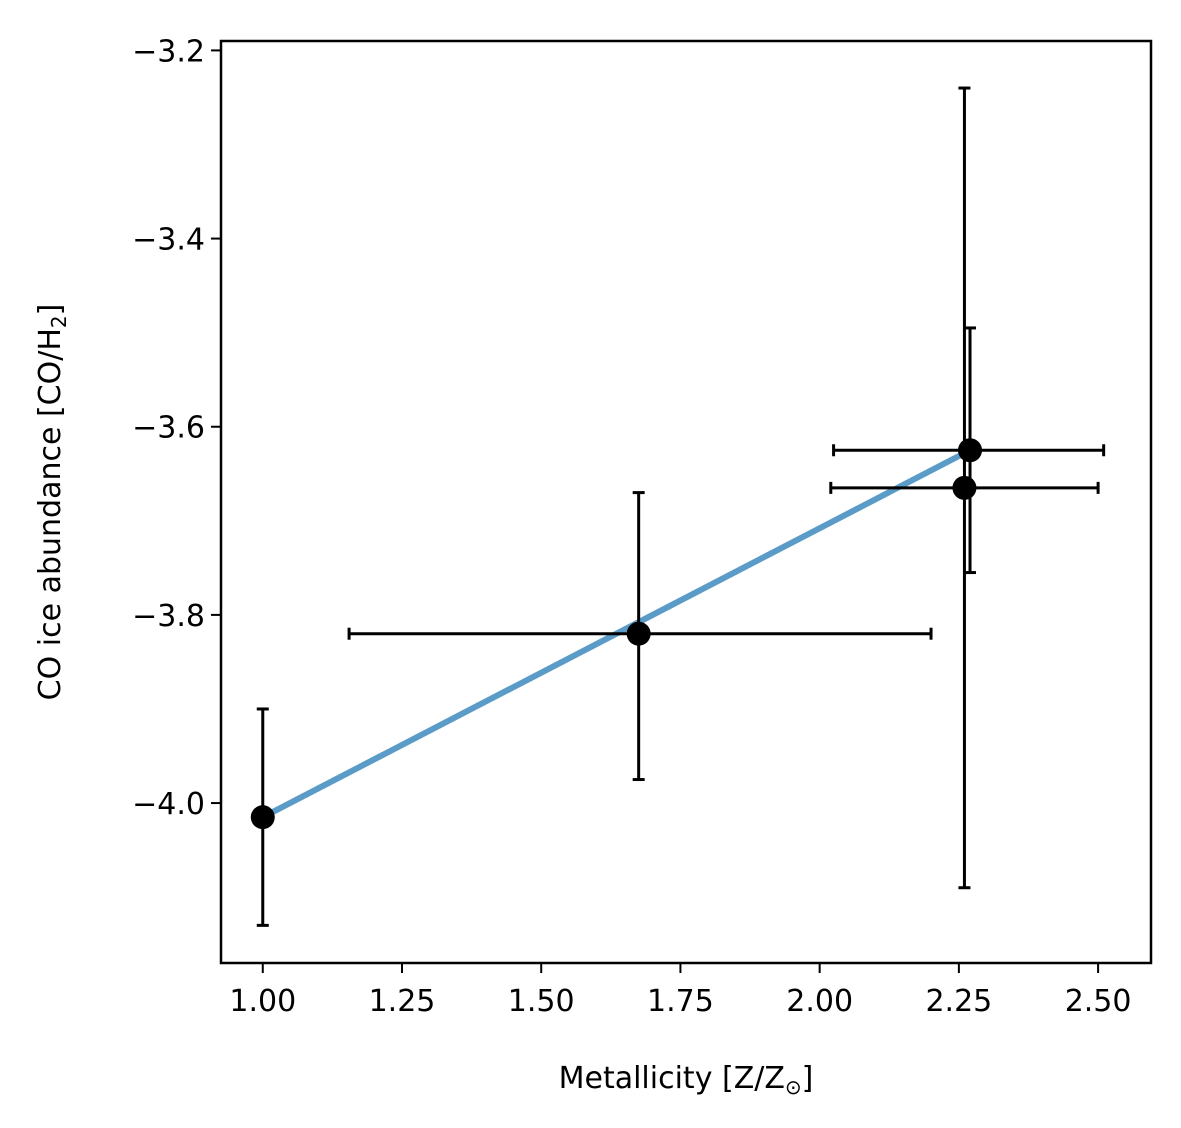 This screenshot has width=1181, height=1128. I want to click on y-tick-label: −3.4, so click(168, 240).